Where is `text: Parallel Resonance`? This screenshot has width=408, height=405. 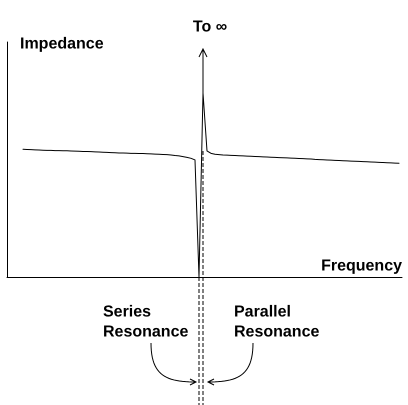 text: Parallel Resonance is located at coordinates (277, 322).